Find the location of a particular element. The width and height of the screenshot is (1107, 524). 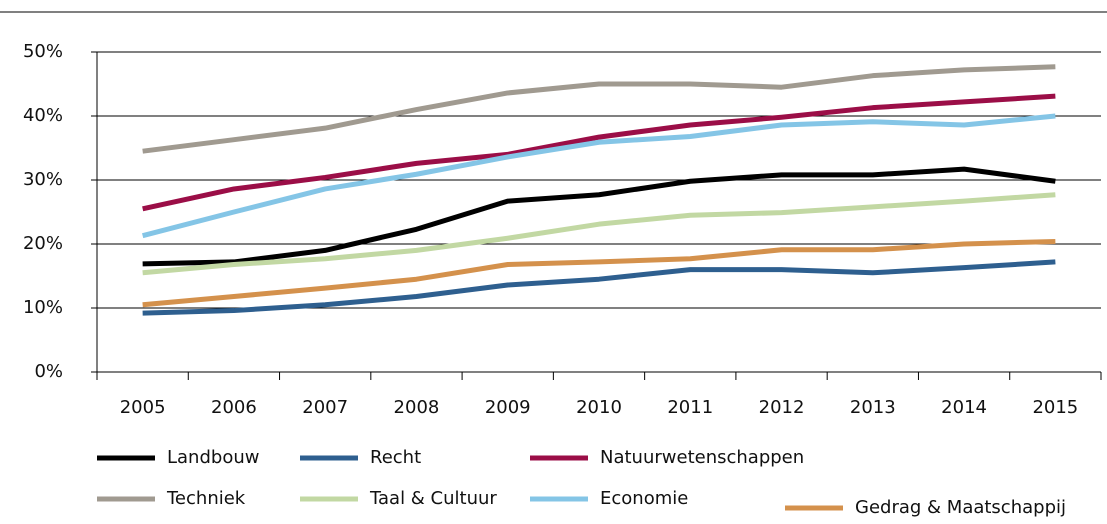

legend-label: Natuurwetenschappen is located at coordinates (702, 457).